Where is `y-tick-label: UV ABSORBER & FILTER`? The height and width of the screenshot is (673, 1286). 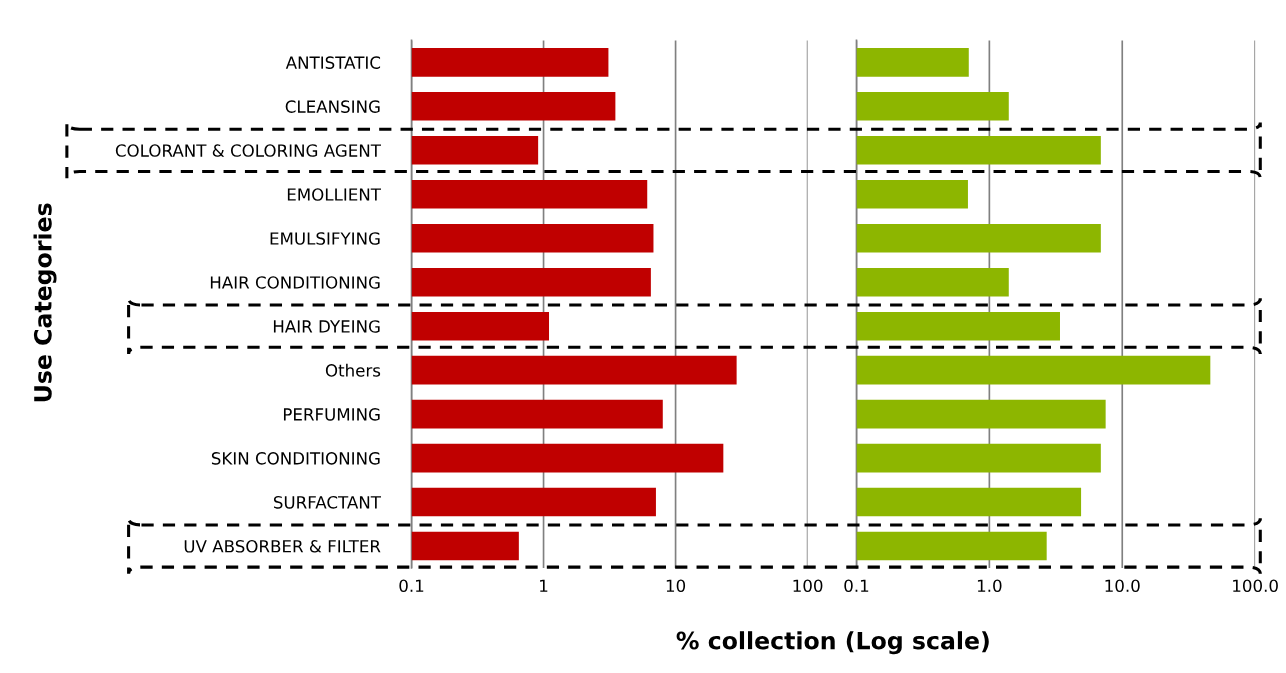
y-tick-label: UV ABSORBER & FILTER is located at coordinates (282, 546).